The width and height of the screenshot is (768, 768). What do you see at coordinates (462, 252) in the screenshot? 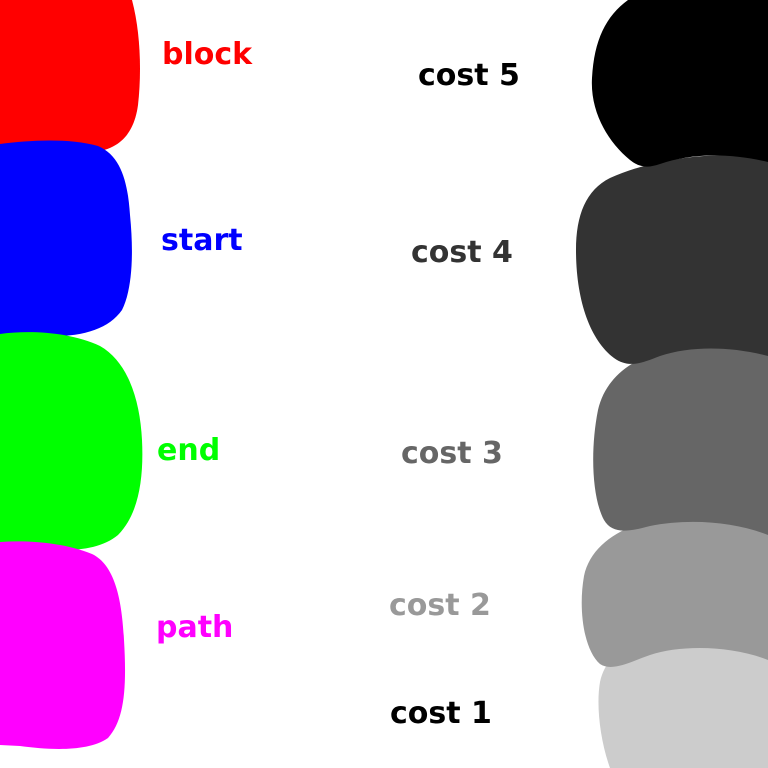
I see `cost-4-label: cost 4` at bounding box center [462, 252].